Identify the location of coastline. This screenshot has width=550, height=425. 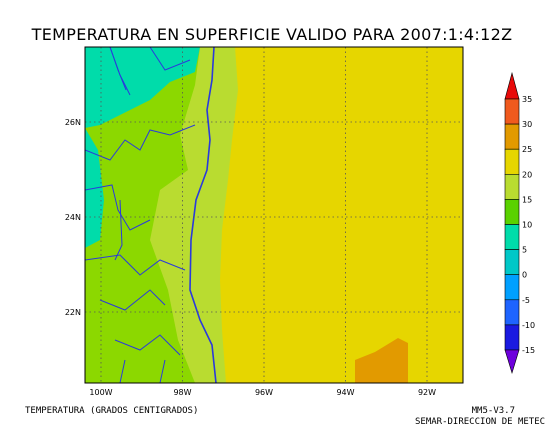
(203, 215).